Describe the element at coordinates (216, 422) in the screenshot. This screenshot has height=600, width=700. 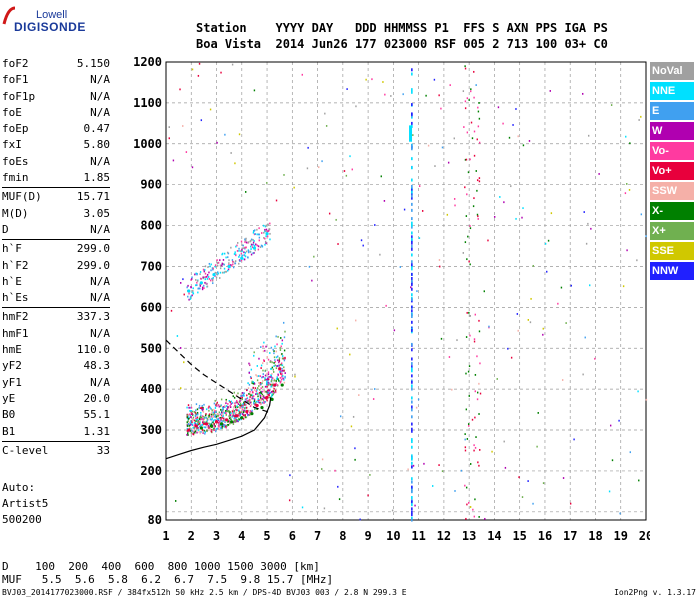
I see `series-point-vo-` at that location.